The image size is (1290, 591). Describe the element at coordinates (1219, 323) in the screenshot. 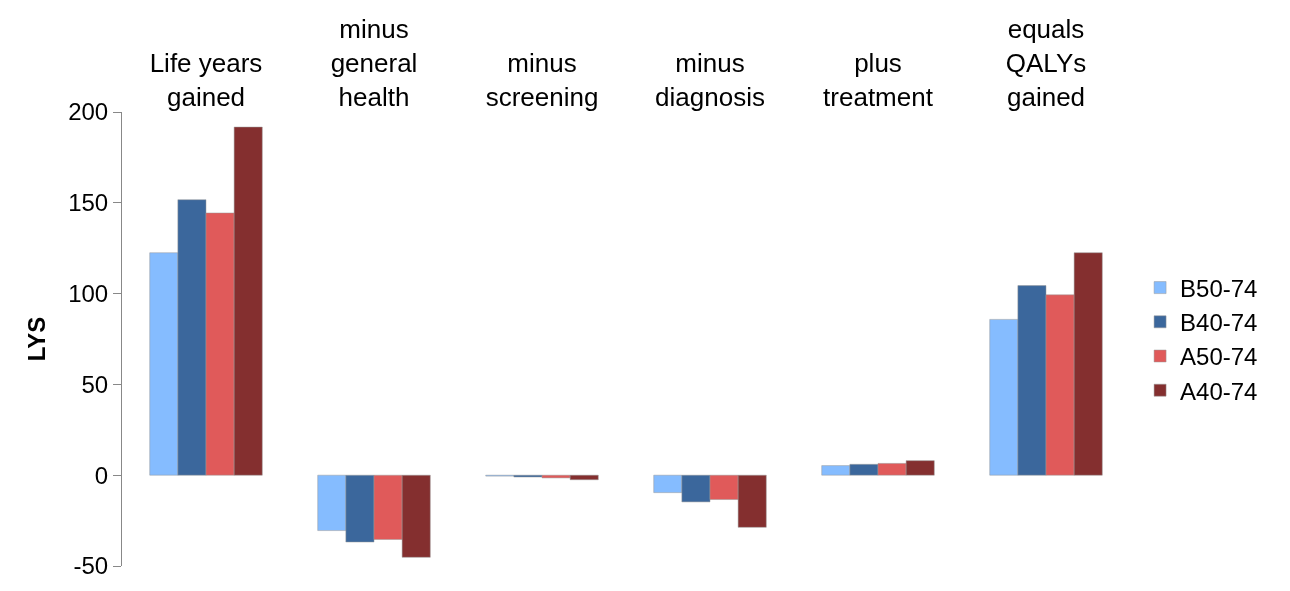

I see `legend-label: B40-74` at that location.